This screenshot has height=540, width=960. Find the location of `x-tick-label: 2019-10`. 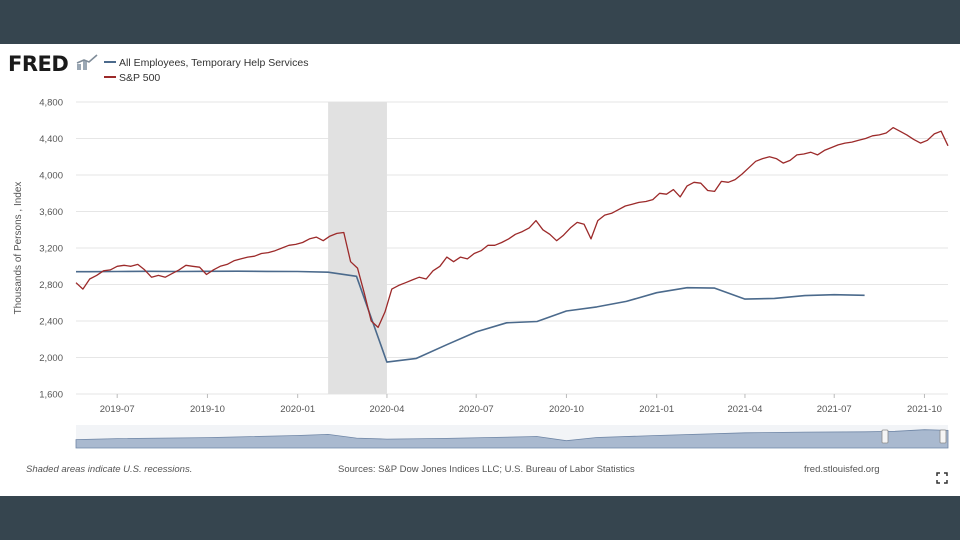

x-tick-label: 2019-10 is located at coordinates (207, 409).